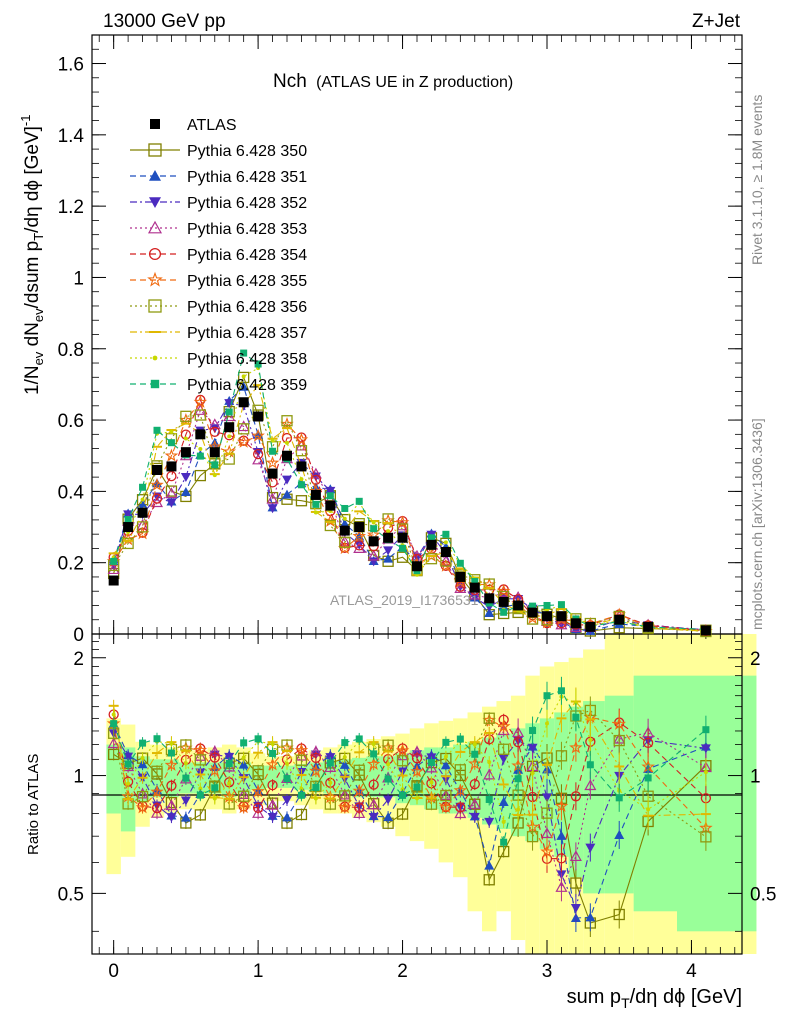 The width and height of the screenshot is (786, 1029). I want to click on y-tick-label: 1.4, so click(71, 136).